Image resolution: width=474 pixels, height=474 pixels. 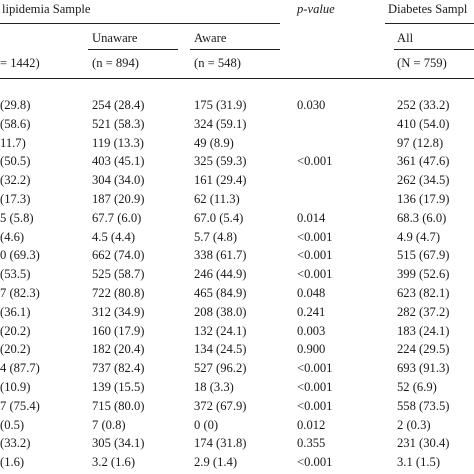 I want to click on table-cell: (50.5), so click(x=15, y=161).